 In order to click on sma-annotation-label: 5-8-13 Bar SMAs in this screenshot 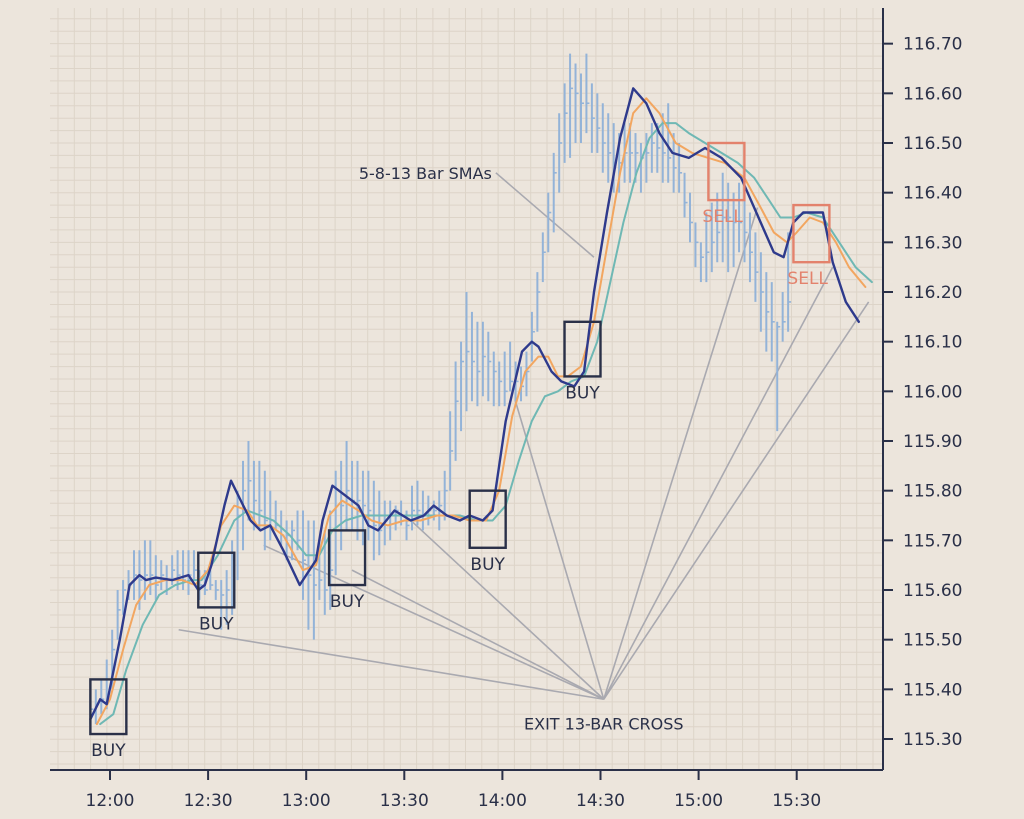, I will do `click(425, 173)`.